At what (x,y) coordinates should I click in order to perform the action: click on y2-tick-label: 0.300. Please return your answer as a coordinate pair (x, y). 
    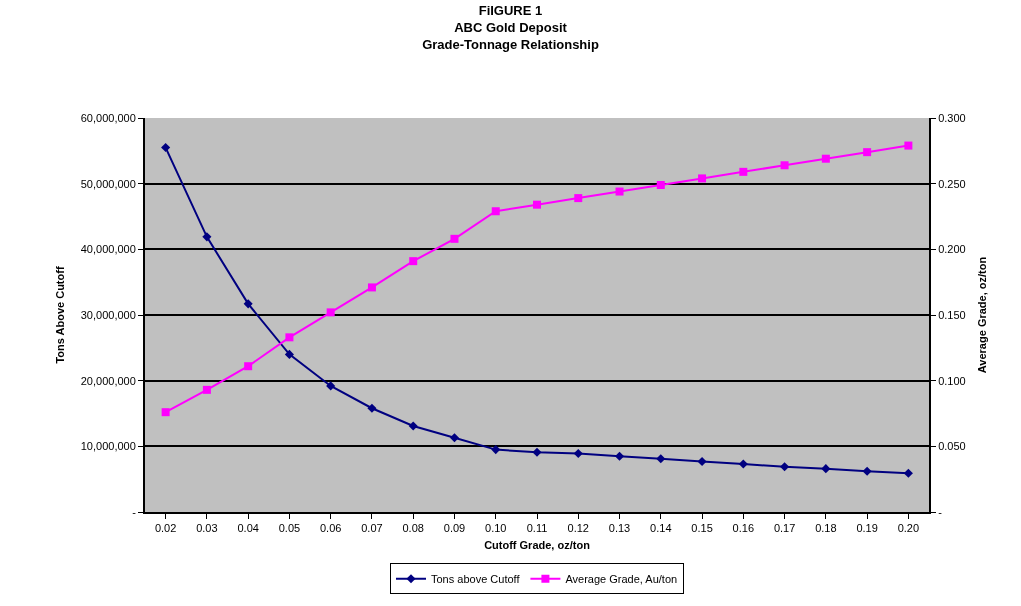
    Looking at the image, I should click on (952, 117).